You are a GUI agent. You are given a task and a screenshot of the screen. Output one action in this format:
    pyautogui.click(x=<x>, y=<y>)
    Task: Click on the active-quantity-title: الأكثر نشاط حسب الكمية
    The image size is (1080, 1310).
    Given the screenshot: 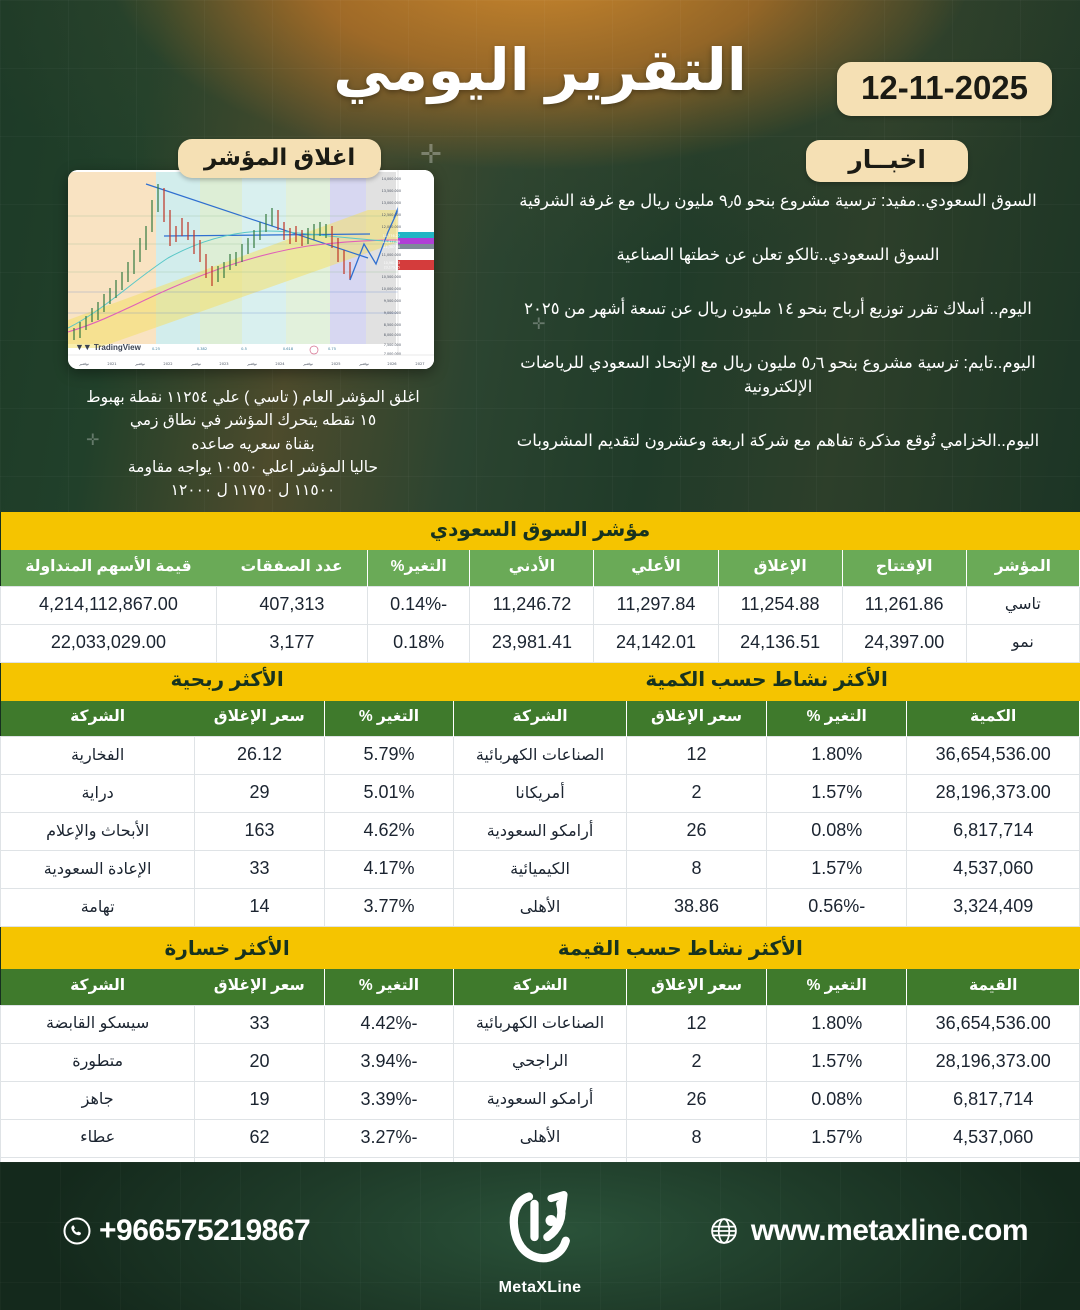 What is the action you would take?
    pyautogui.click(x=766, y=681)
    